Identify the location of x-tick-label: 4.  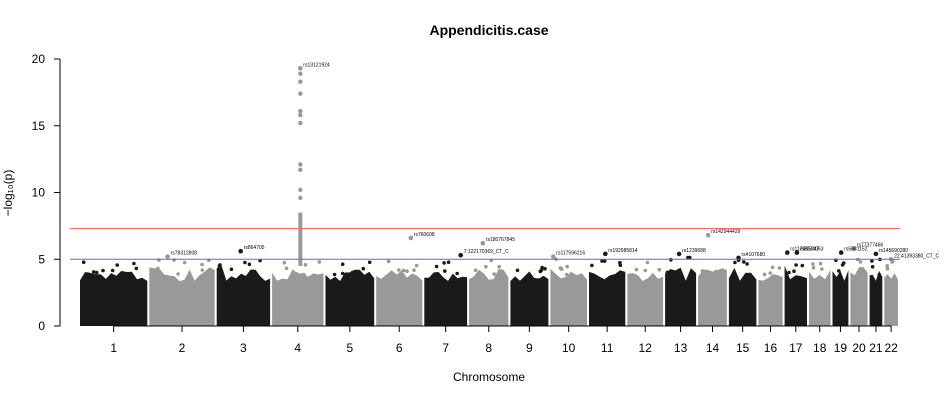
(297, 348).